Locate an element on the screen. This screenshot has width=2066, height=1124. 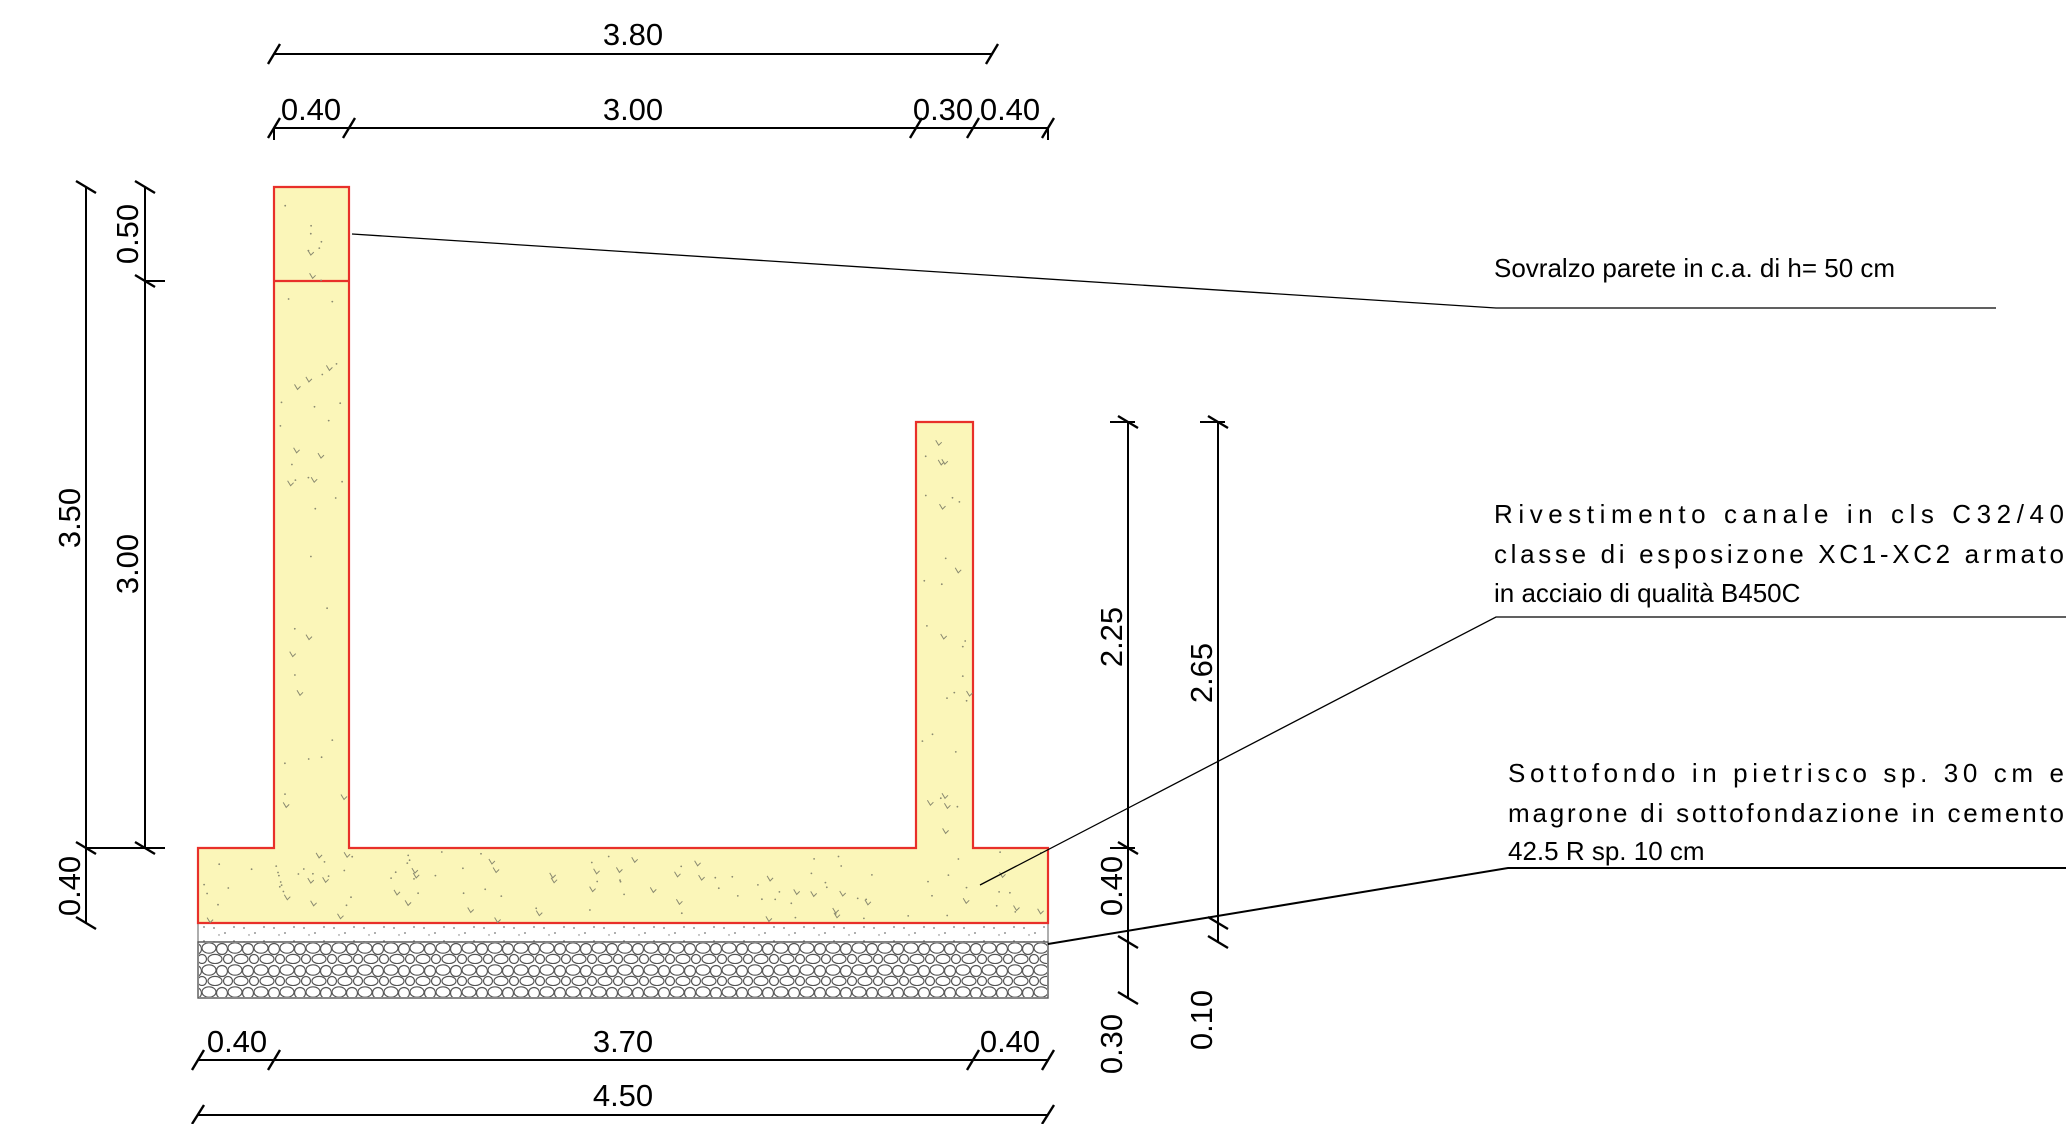
dim-right-overhang: 0.40 is located at coordinates (1010, 109).